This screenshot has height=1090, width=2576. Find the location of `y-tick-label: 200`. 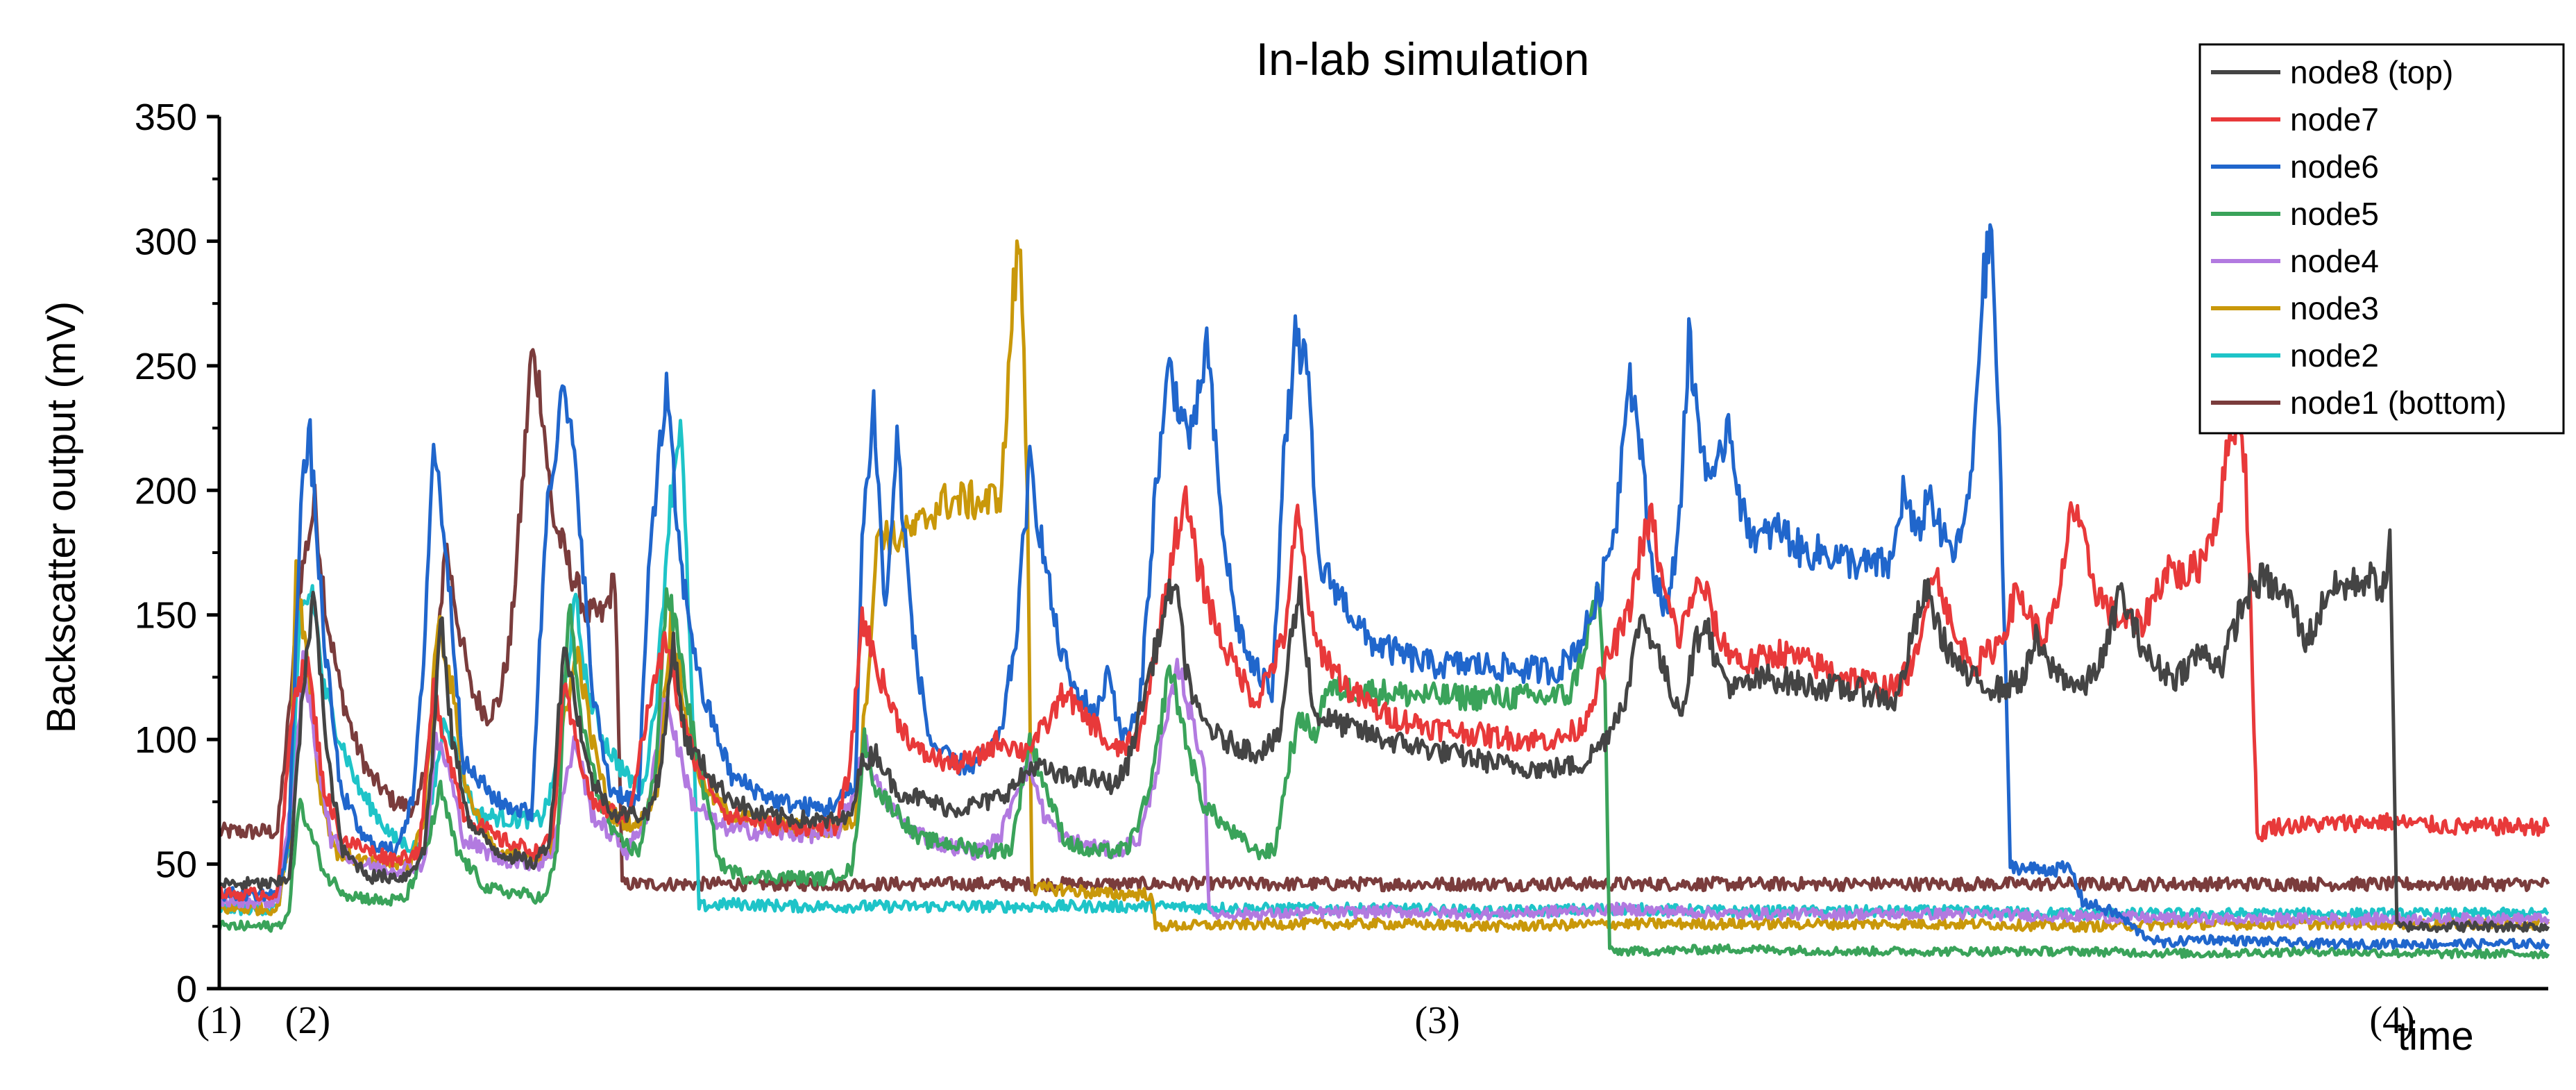

y-tick-label: 200 is located at coordinates (166, 491).